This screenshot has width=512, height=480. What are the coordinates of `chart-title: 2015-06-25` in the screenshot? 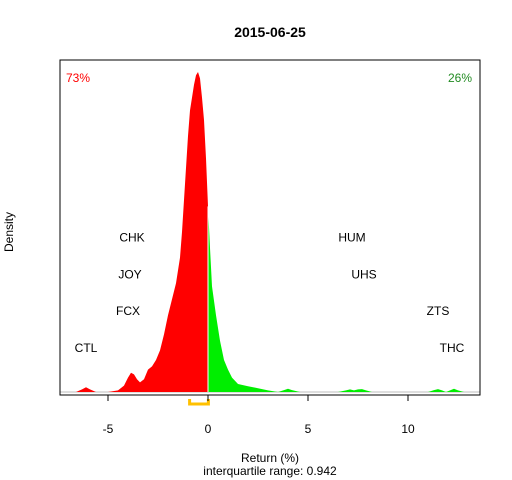 It's located at (270, 32).